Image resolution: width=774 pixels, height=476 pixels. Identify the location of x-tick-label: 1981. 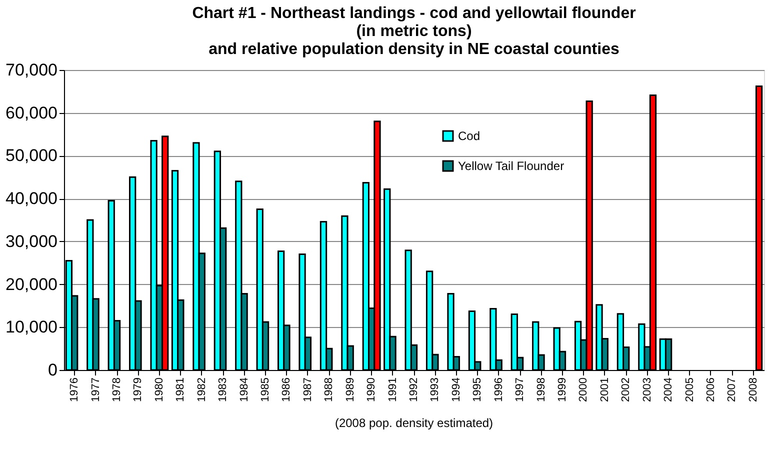
(180, 390).